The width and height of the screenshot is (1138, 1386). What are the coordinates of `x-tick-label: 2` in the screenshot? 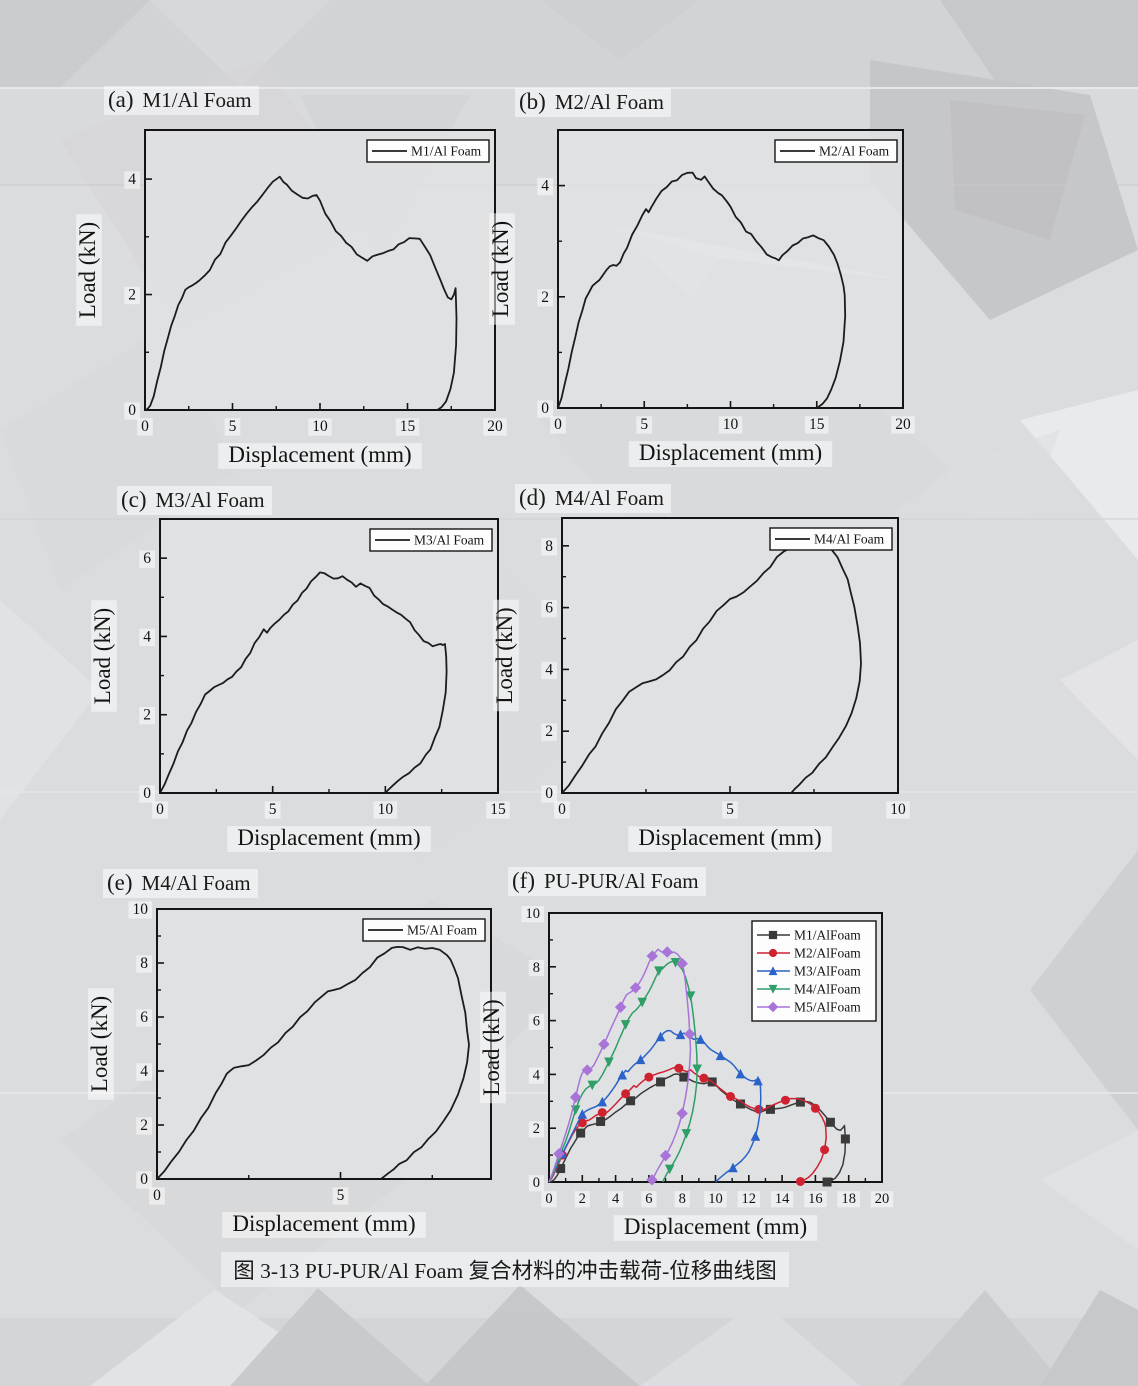 It's located at (582, 1199).